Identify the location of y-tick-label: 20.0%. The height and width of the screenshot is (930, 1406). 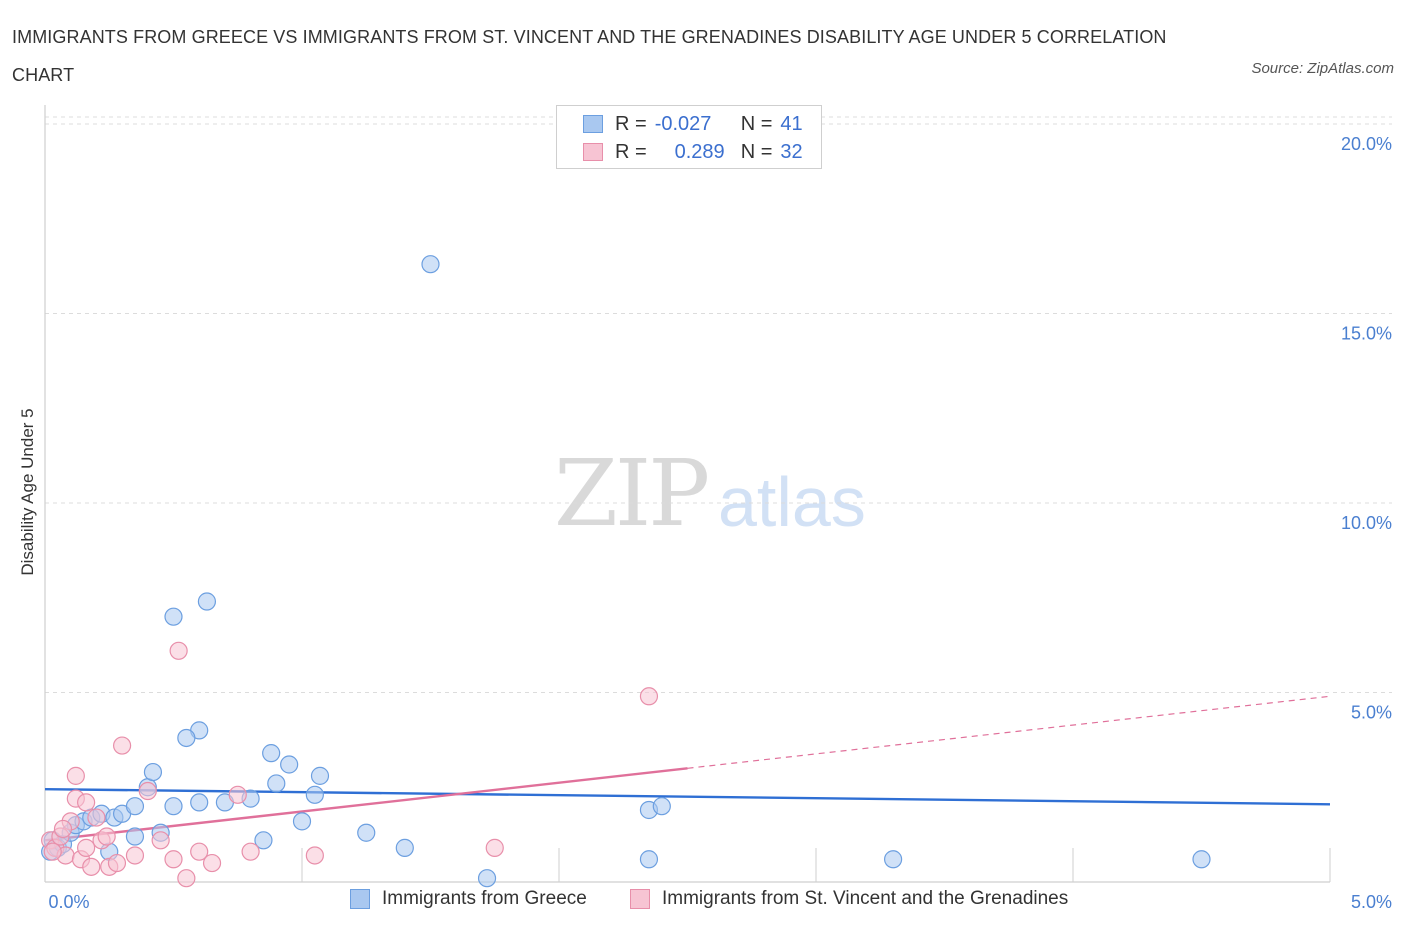
(1366, 144).